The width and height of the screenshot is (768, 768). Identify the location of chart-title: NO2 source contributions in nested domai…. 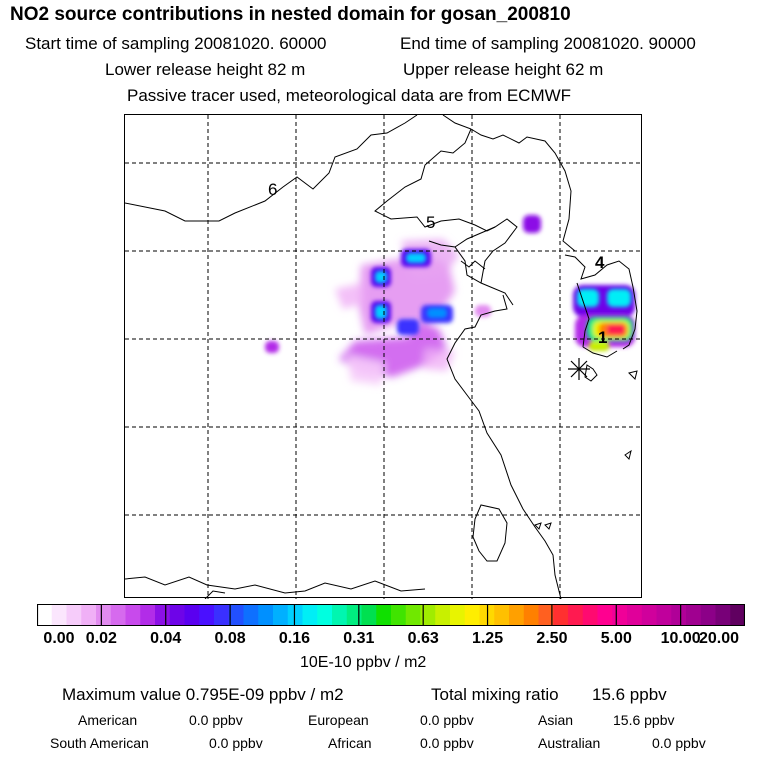
(290, 14).